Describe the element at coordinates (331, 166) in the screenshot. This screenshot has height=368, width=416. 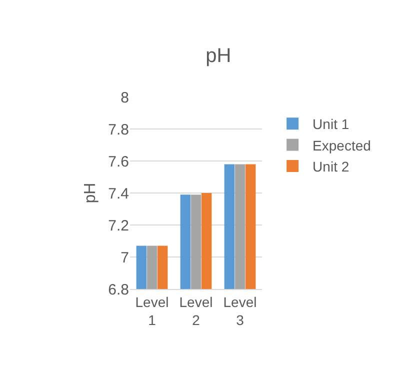
I see `legend-label: Unit 2` at that location.